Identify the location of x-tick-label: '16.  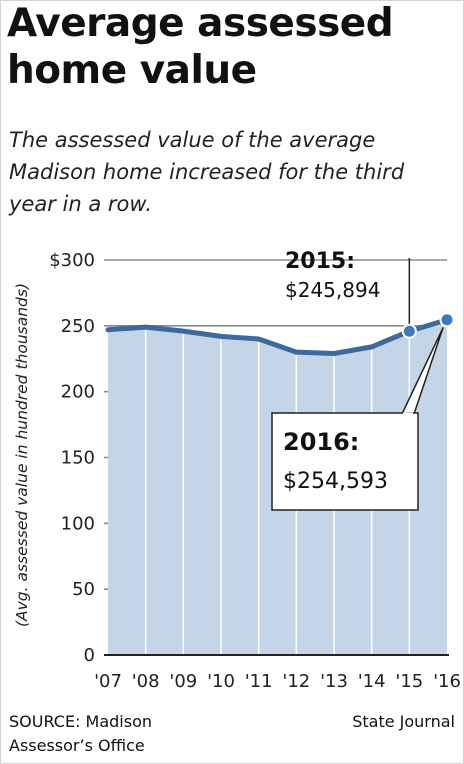
(447, 681).